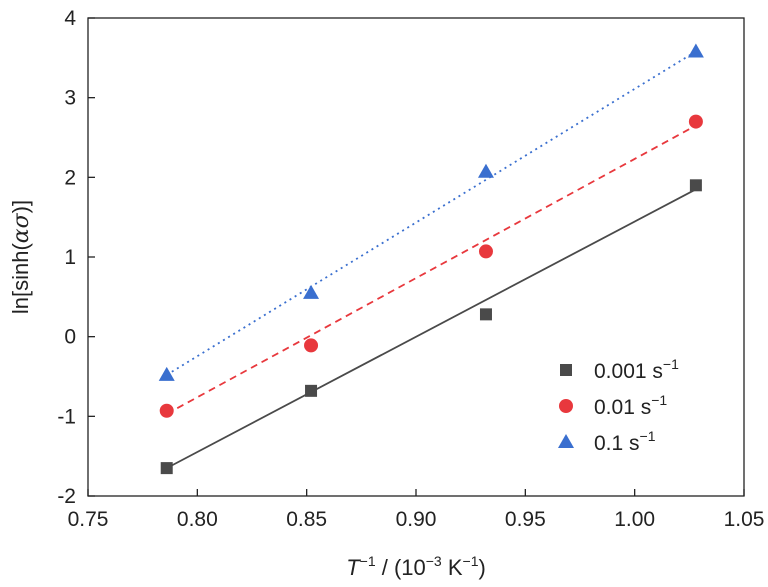 This screenshot has width=768, height=587. I want to click on legend-label-series-1: 0.01 s−1, so click(630, 405).